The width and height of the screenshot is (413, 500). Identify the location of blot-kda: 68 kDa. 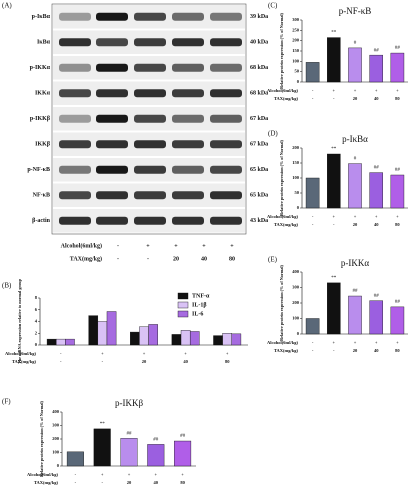
(259, 94).